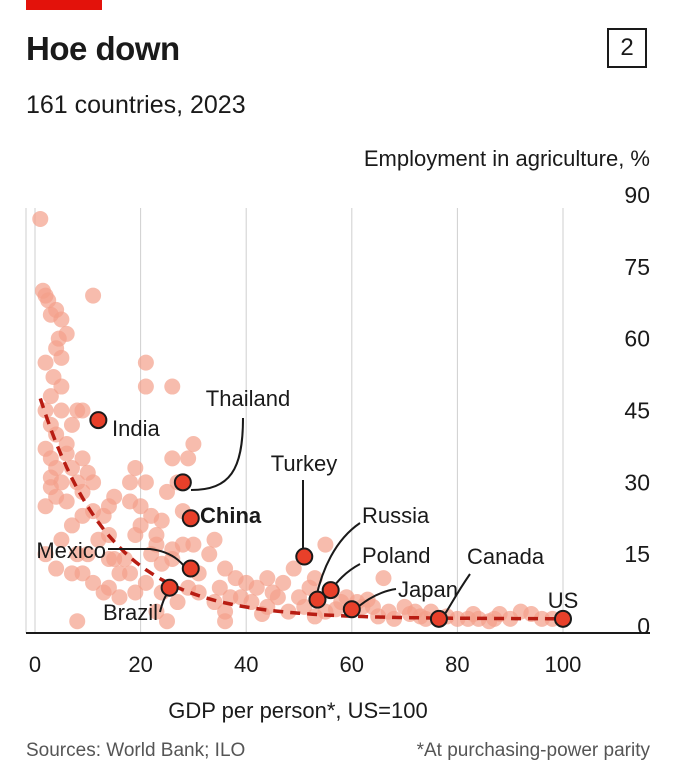  What do you see at coordinates (136, 428) in the screenshot?
I see `label-india: India` at bounding box center [136, 428].